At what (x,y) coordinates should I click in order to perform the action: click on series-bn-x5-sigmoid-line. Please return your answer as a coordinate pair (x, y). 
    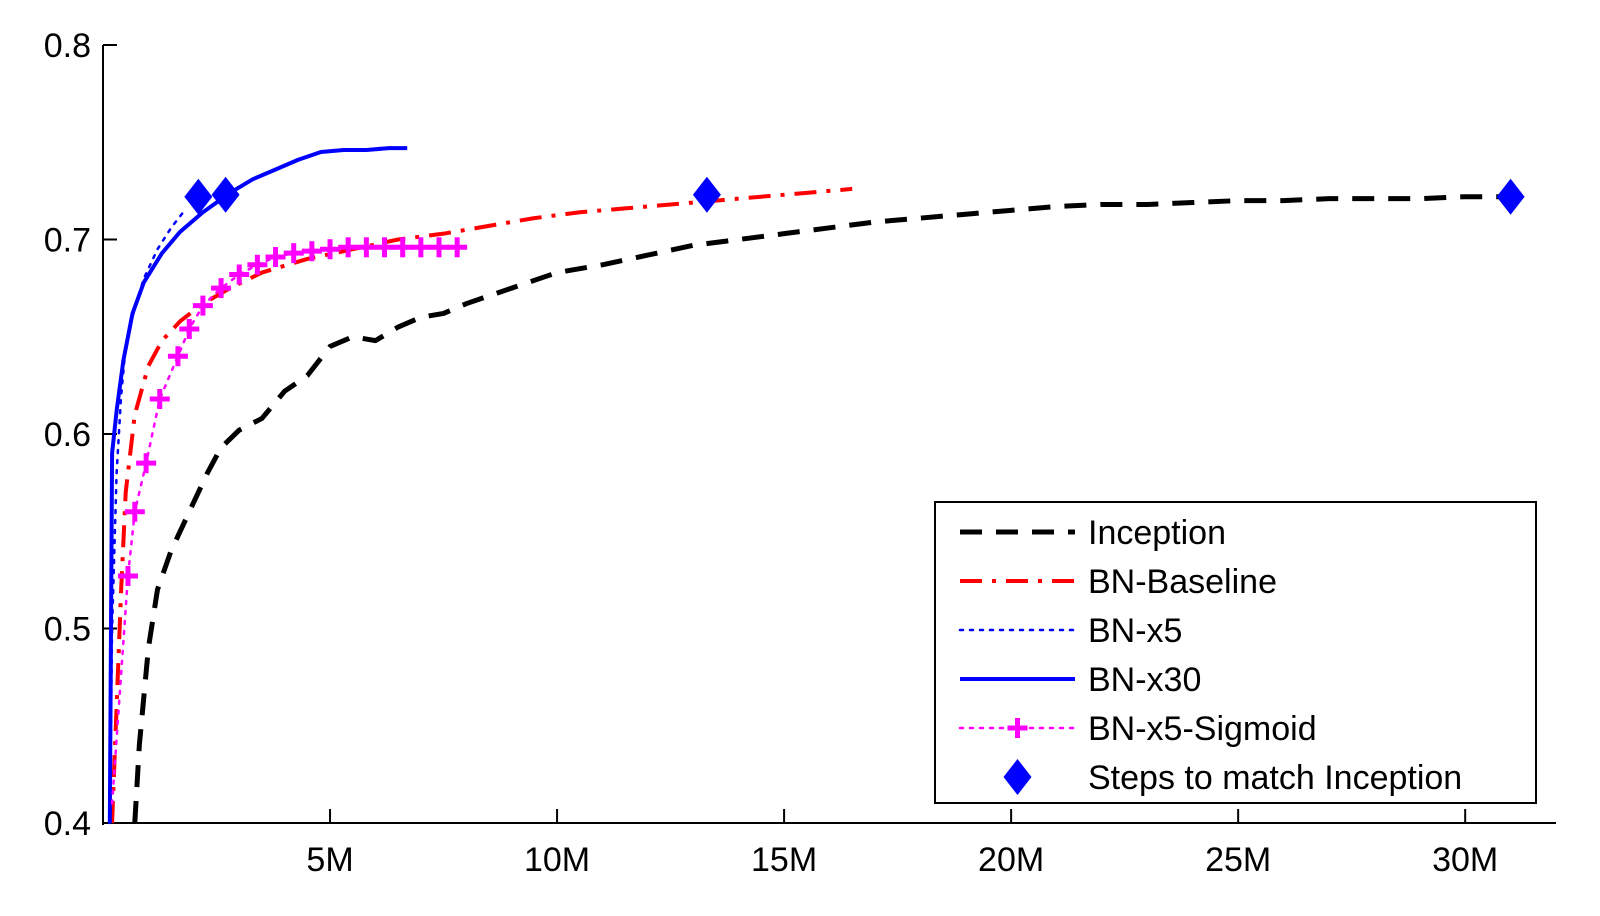
    Looking at the image, I should click on (284, 525).